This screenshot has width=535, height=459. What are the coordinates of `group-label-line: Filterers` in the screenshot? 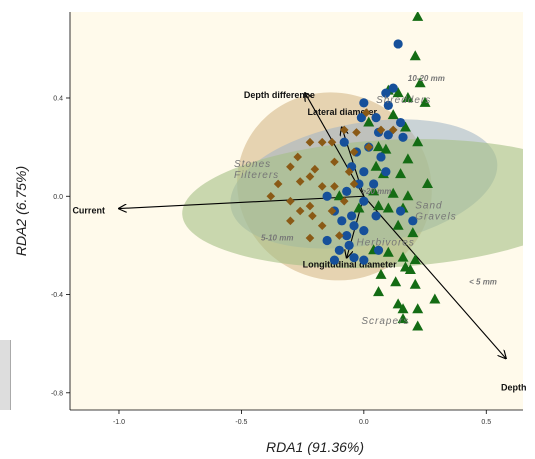 It's located at (256, 175).